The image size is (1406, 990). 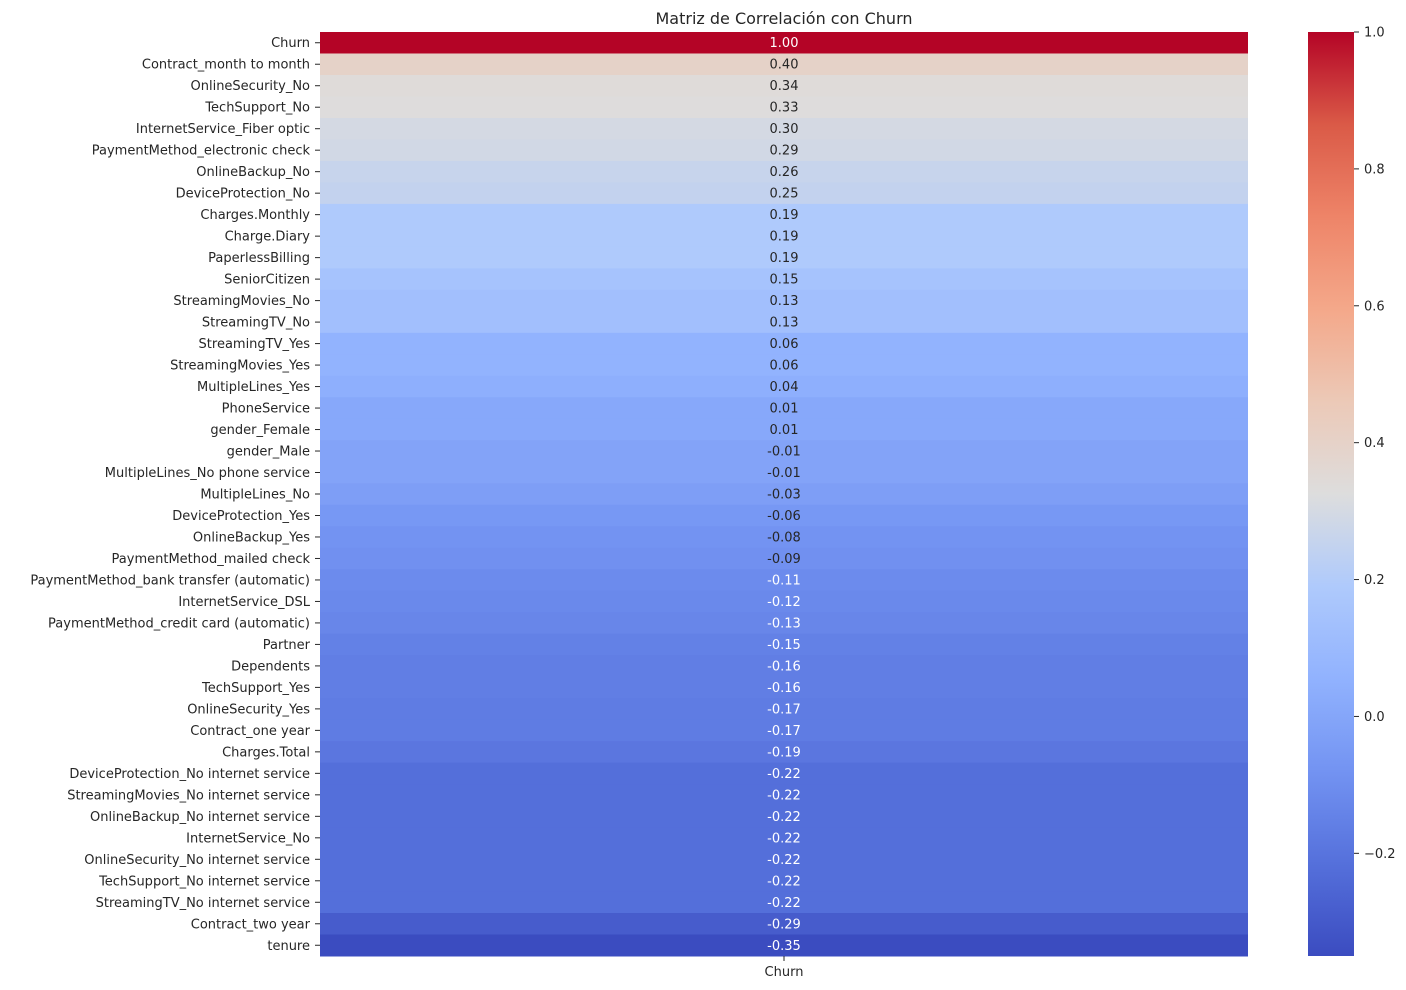 I want to click on cell-value-label: 0.29, so click(x=784, y=151).